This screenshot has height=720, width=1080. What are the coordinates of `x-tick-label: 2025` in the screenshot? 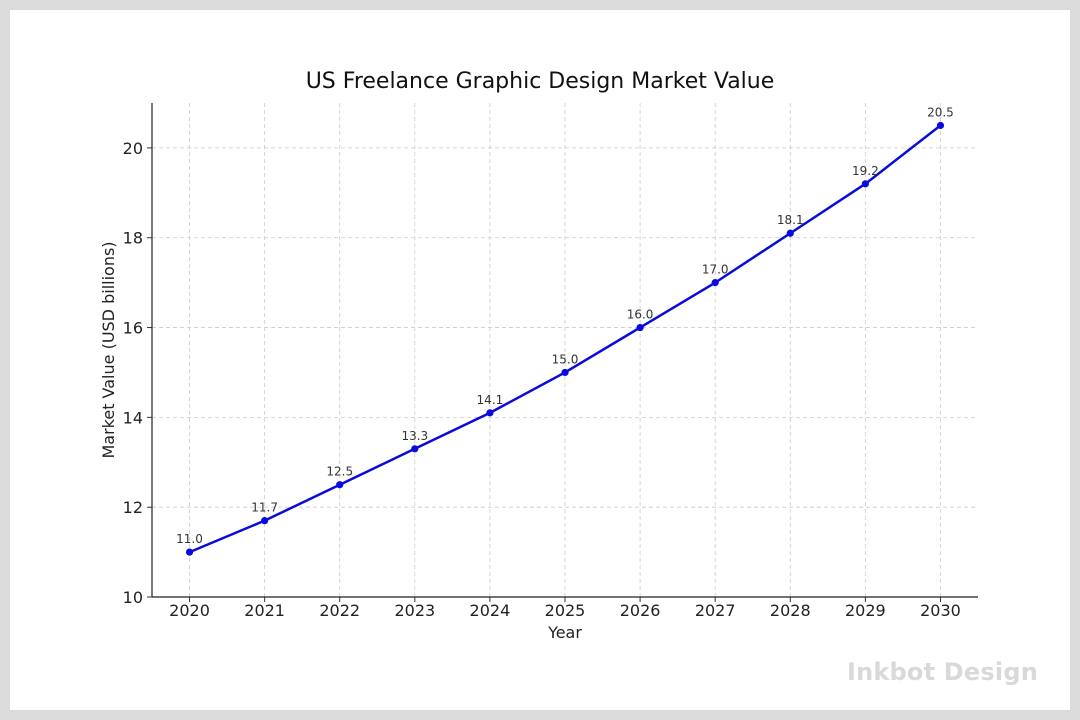 It's located at (565, 610).